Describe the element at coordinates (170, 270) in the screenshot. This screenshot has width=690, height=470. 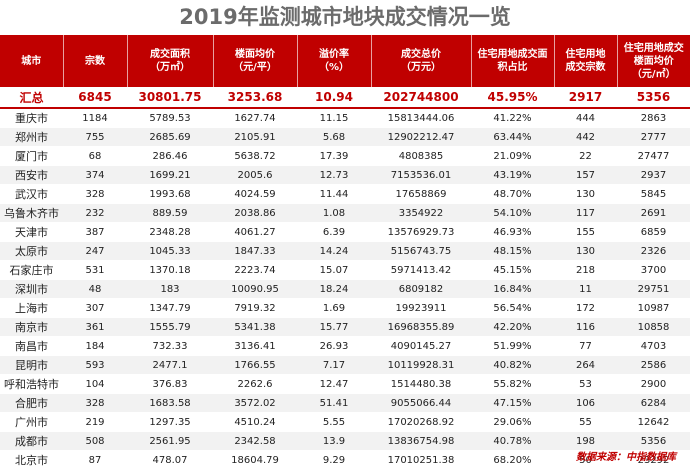
I see `table-cell: 1370.18` at that location.